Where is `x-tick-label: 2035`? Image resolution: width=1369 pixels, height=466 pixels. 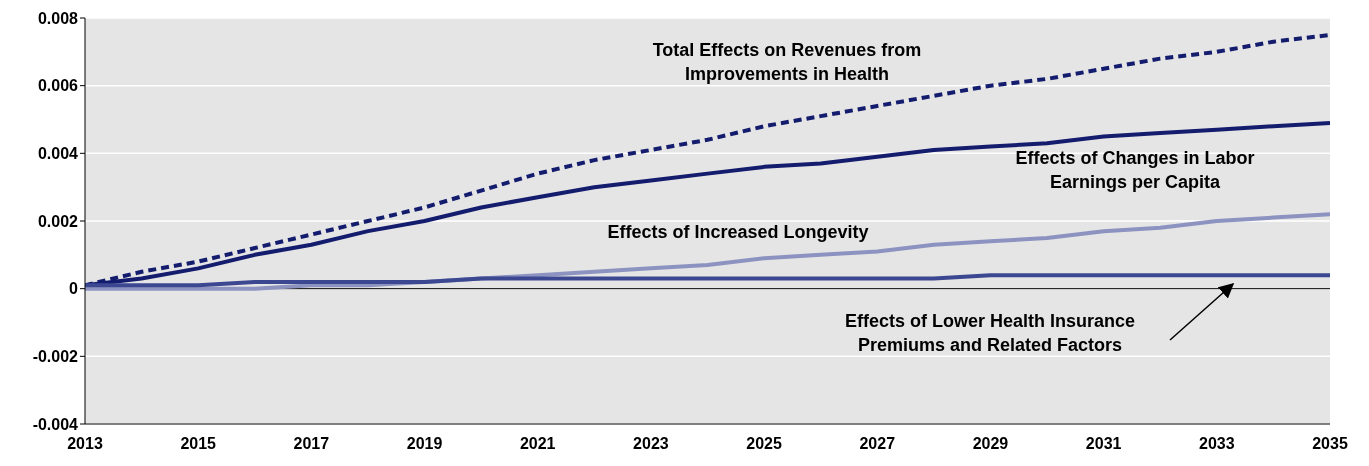
x-tick-label: 2035 is located at coordinates (1330, 444).